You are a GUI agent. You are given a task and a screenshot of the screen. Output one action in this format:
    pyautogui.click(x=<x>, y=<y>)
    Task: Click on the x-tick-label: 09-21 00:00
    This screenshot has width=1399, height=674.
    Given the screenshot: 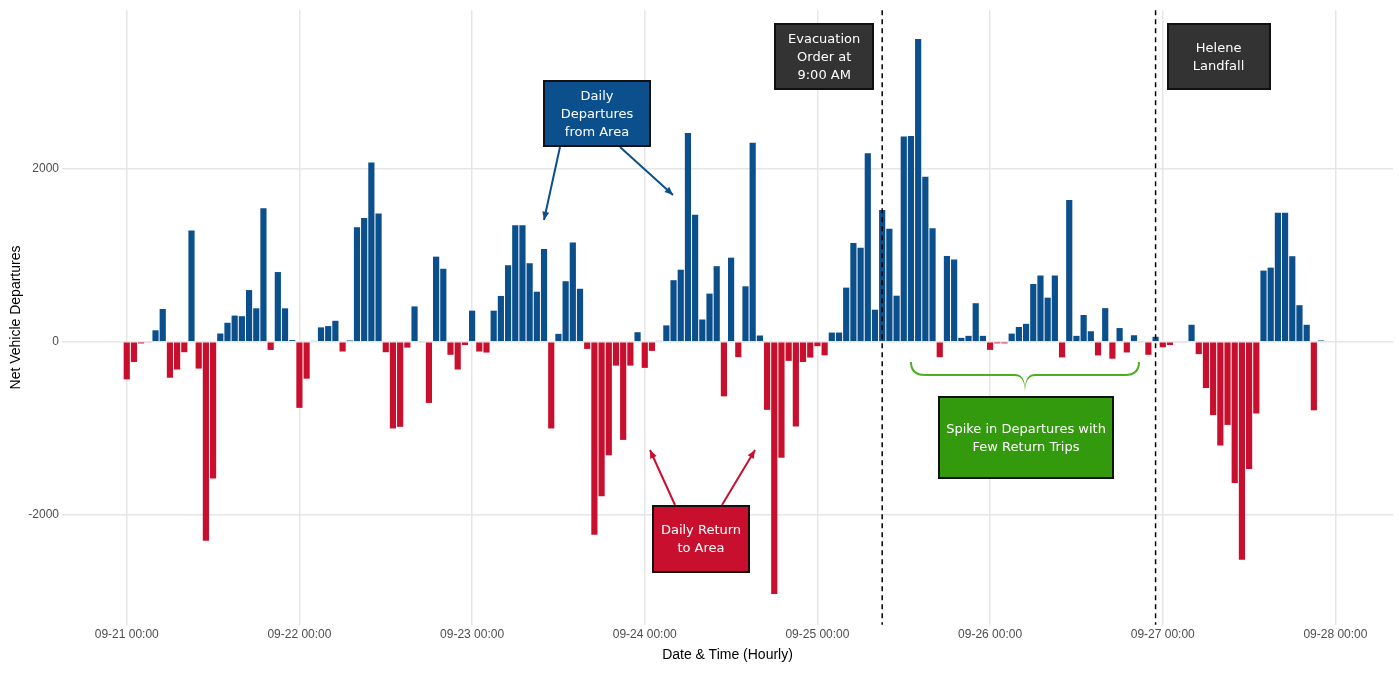 What is the action you would take?
    pyautogui.click(x=127, y=634)
    